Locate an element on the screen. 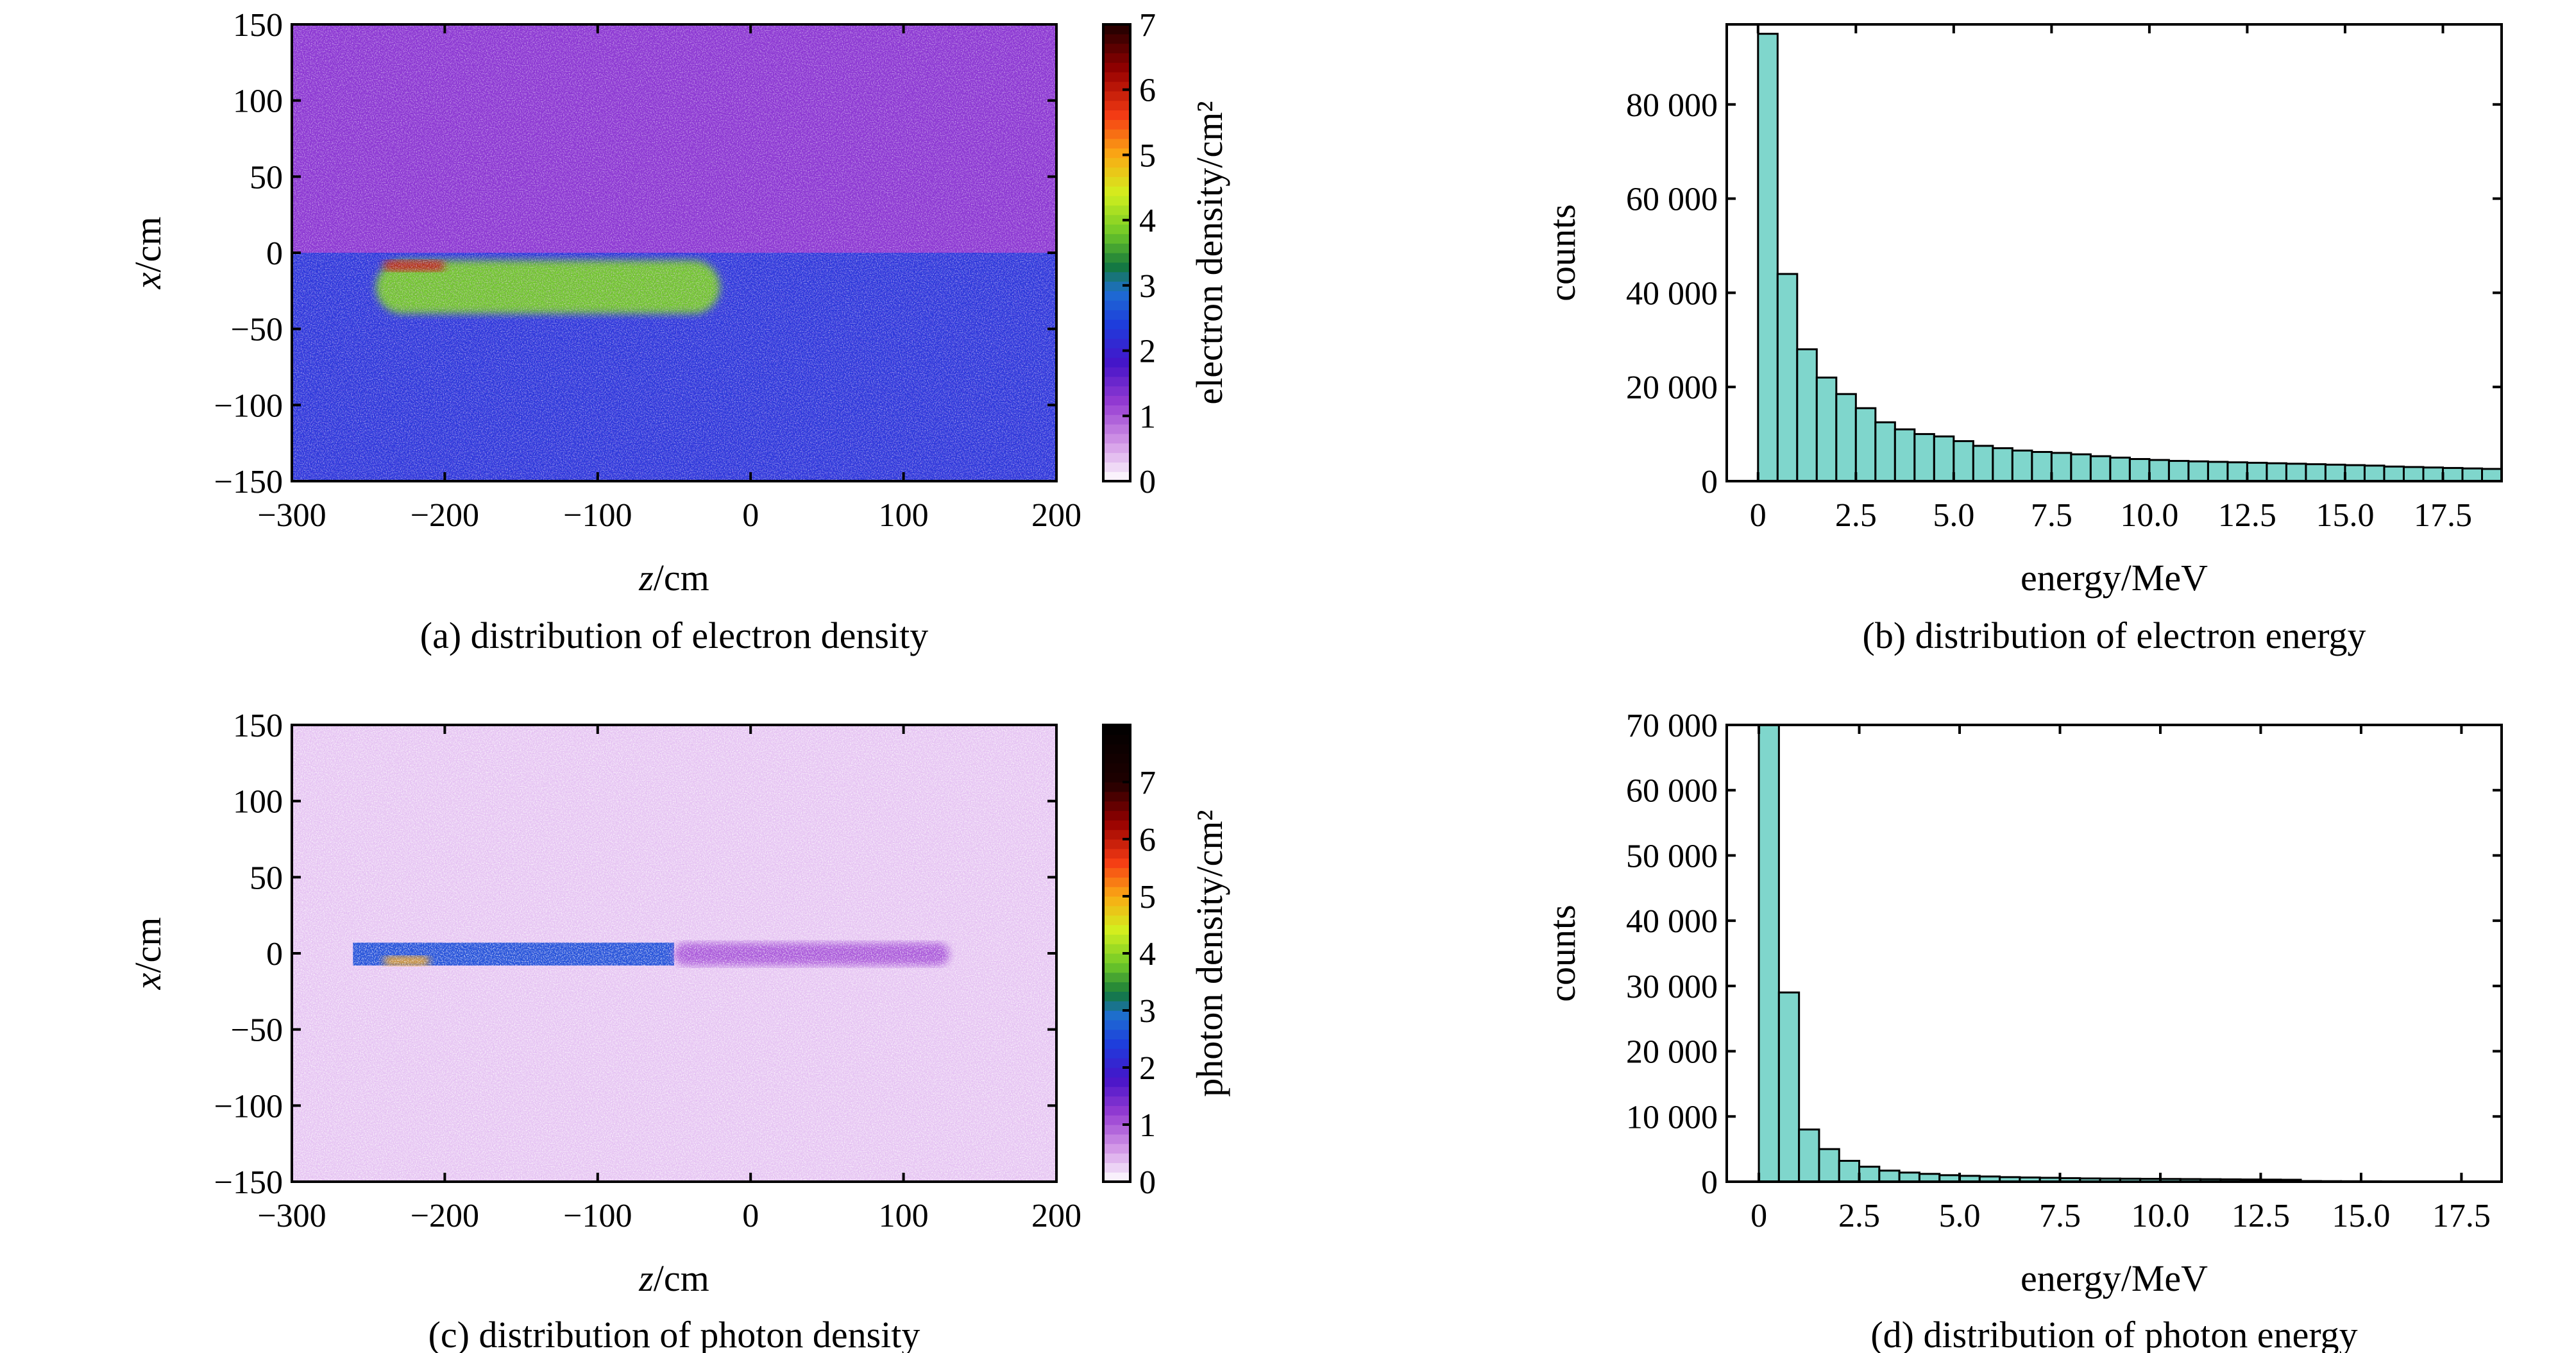 The width and height of the screenshot is (2576, 1353). x-tick-label: 5.0 is located at coordinates (1960, 1216).